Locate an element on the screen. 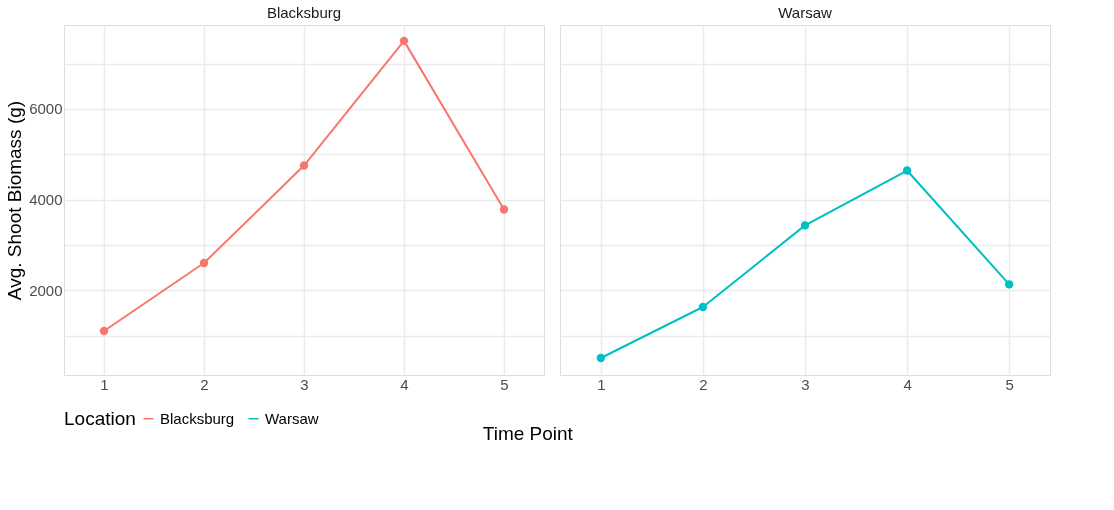 This screenshot has height=510, width=1114. y-tick-label: 6000 is located at coordinates (46, 109).